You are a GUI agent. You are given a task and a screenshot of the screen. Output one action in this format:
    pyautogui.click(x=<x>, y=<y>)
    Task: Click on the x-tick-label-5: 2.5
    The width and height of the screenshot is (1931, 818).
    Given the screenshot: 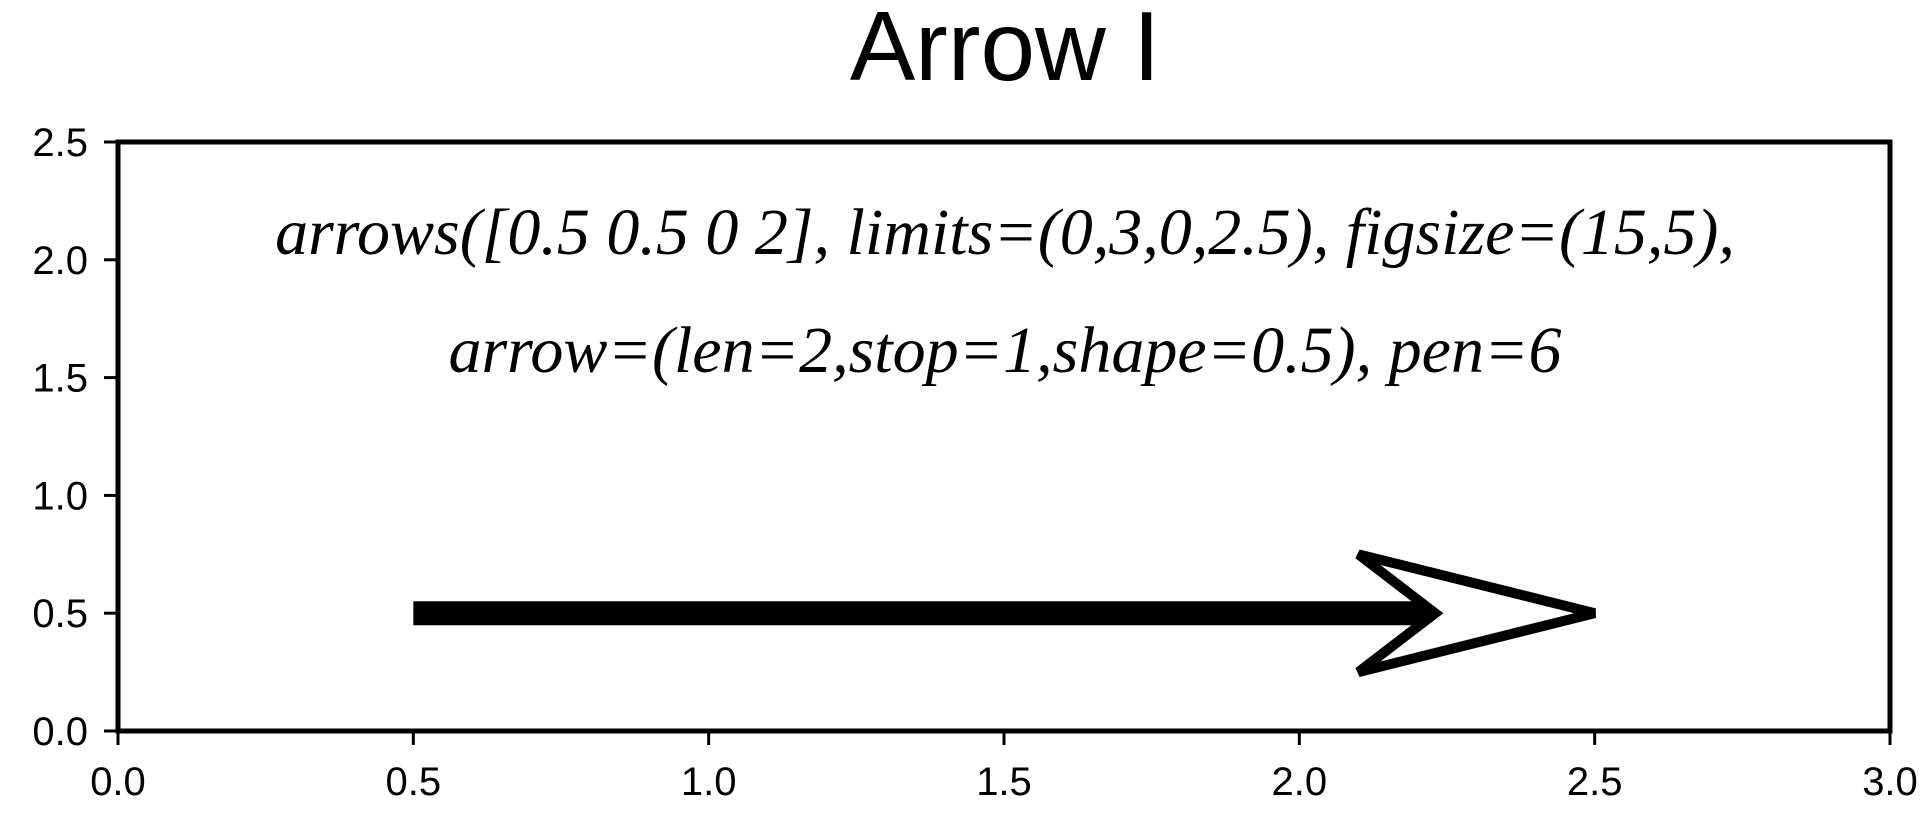 What is the action you would take?
    pyautogui.click(x=1595, y=782)
    